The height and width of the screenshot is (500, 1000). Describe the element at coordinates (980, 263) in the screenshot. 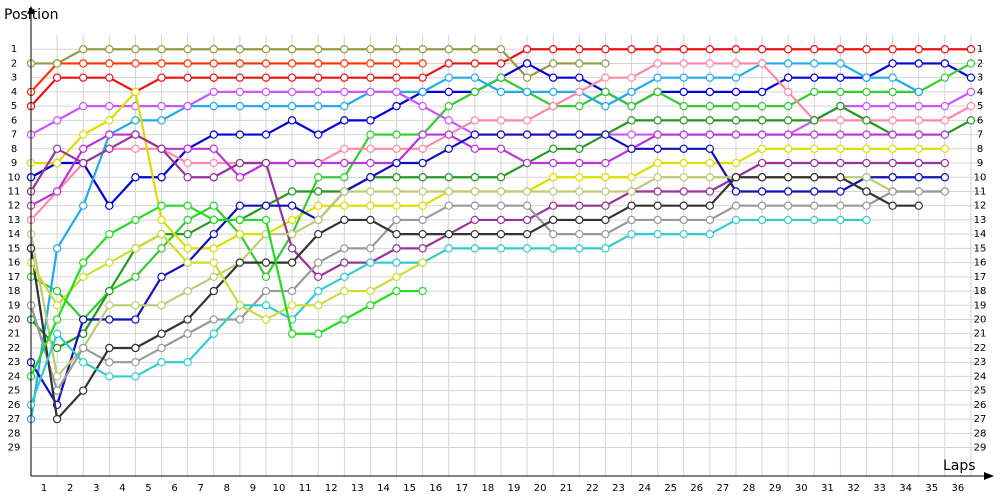

I see `y-tick-label-right: 16` at that location.